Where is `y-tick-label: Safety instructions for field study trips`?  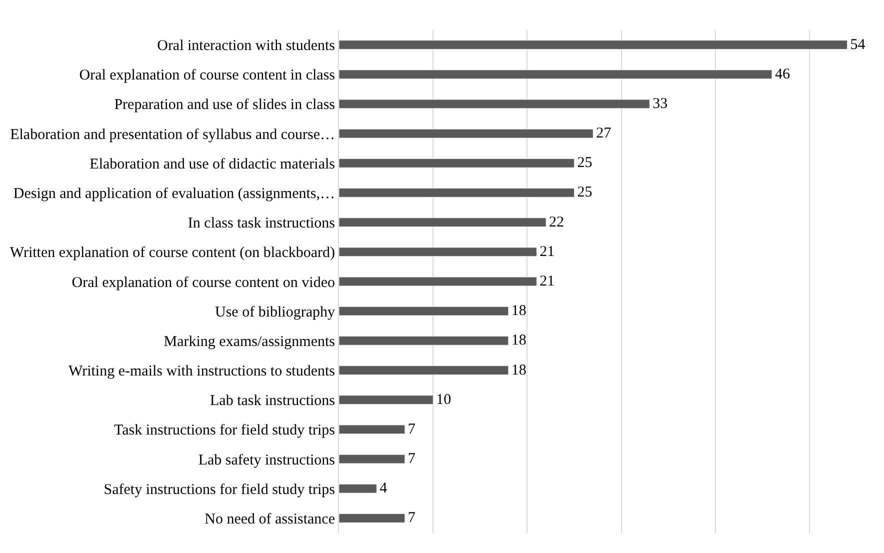 y-tick-label: Safety instructions for field study trips is located at coordinates (220, 490).